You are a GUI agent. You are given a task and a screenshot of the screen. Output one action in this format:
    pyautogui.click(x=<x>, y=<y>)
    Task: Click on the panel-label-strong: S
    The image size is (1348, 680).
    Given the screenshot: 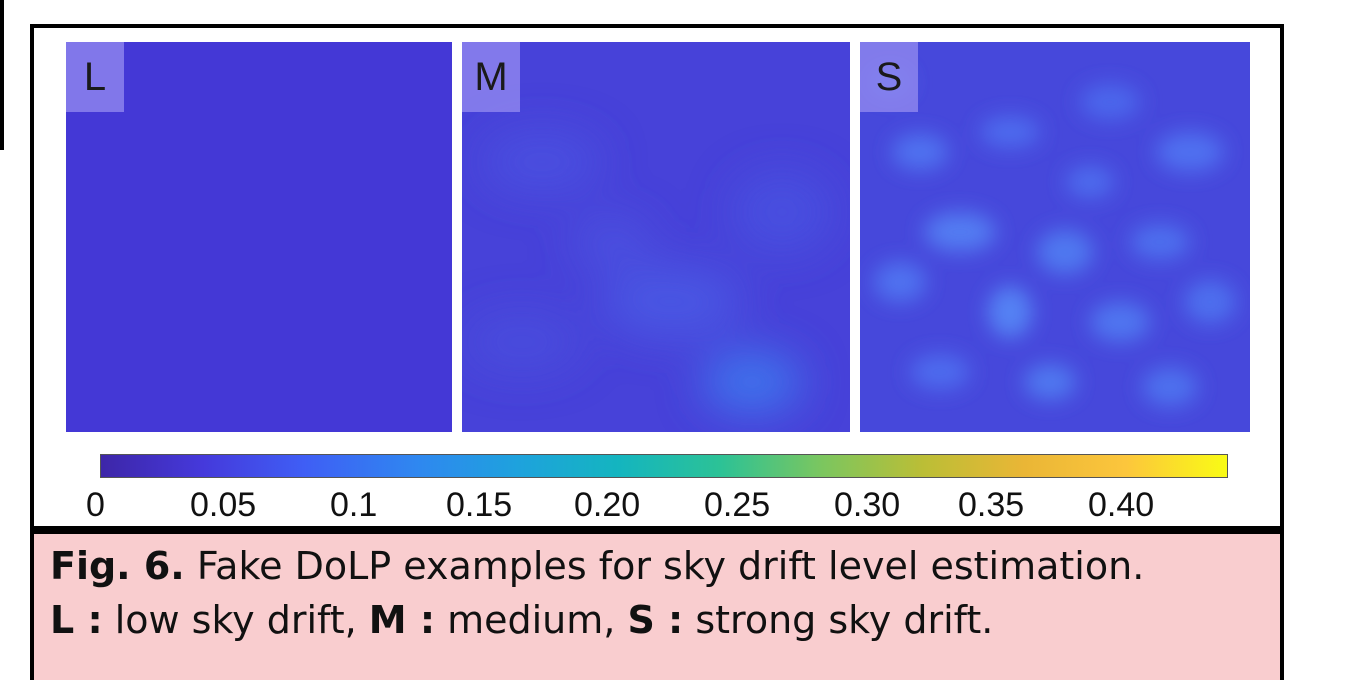 What is the action you would take?
    pyautogui.click(x=889, y=77)
    